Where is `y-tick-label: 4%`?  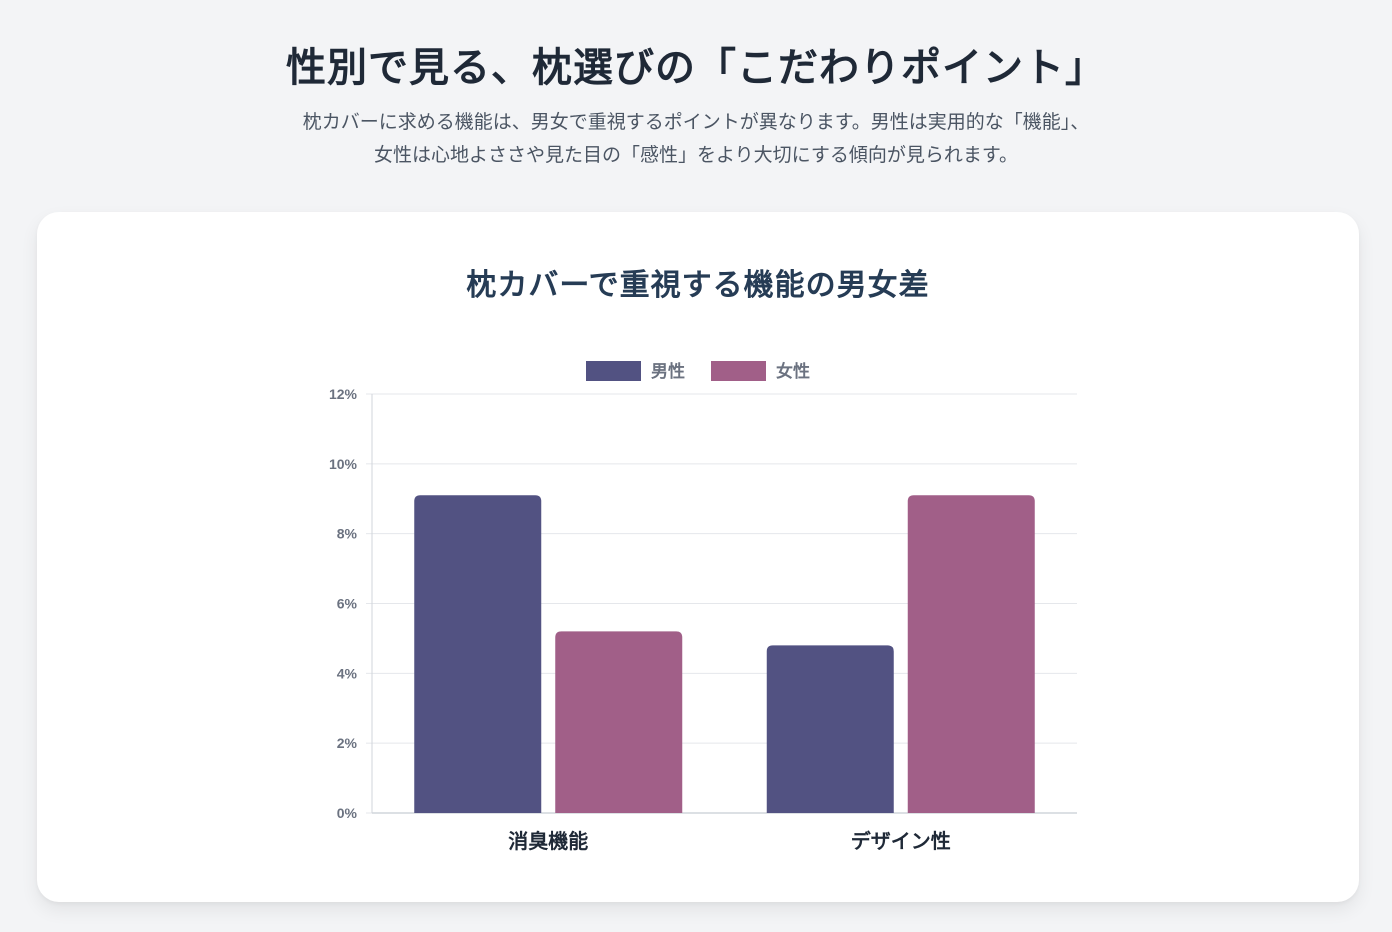
y-tick-label: 4% is located at coordinates (347, 673).